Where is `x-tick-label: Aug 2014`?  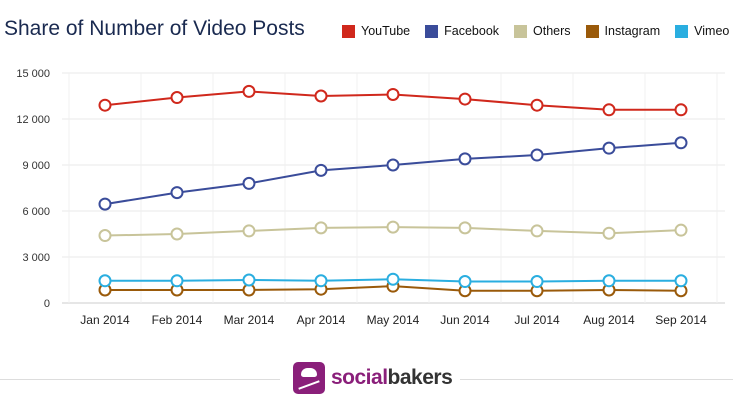
x-tick-label: Aug 2014 is located at coordinates (609, 320).